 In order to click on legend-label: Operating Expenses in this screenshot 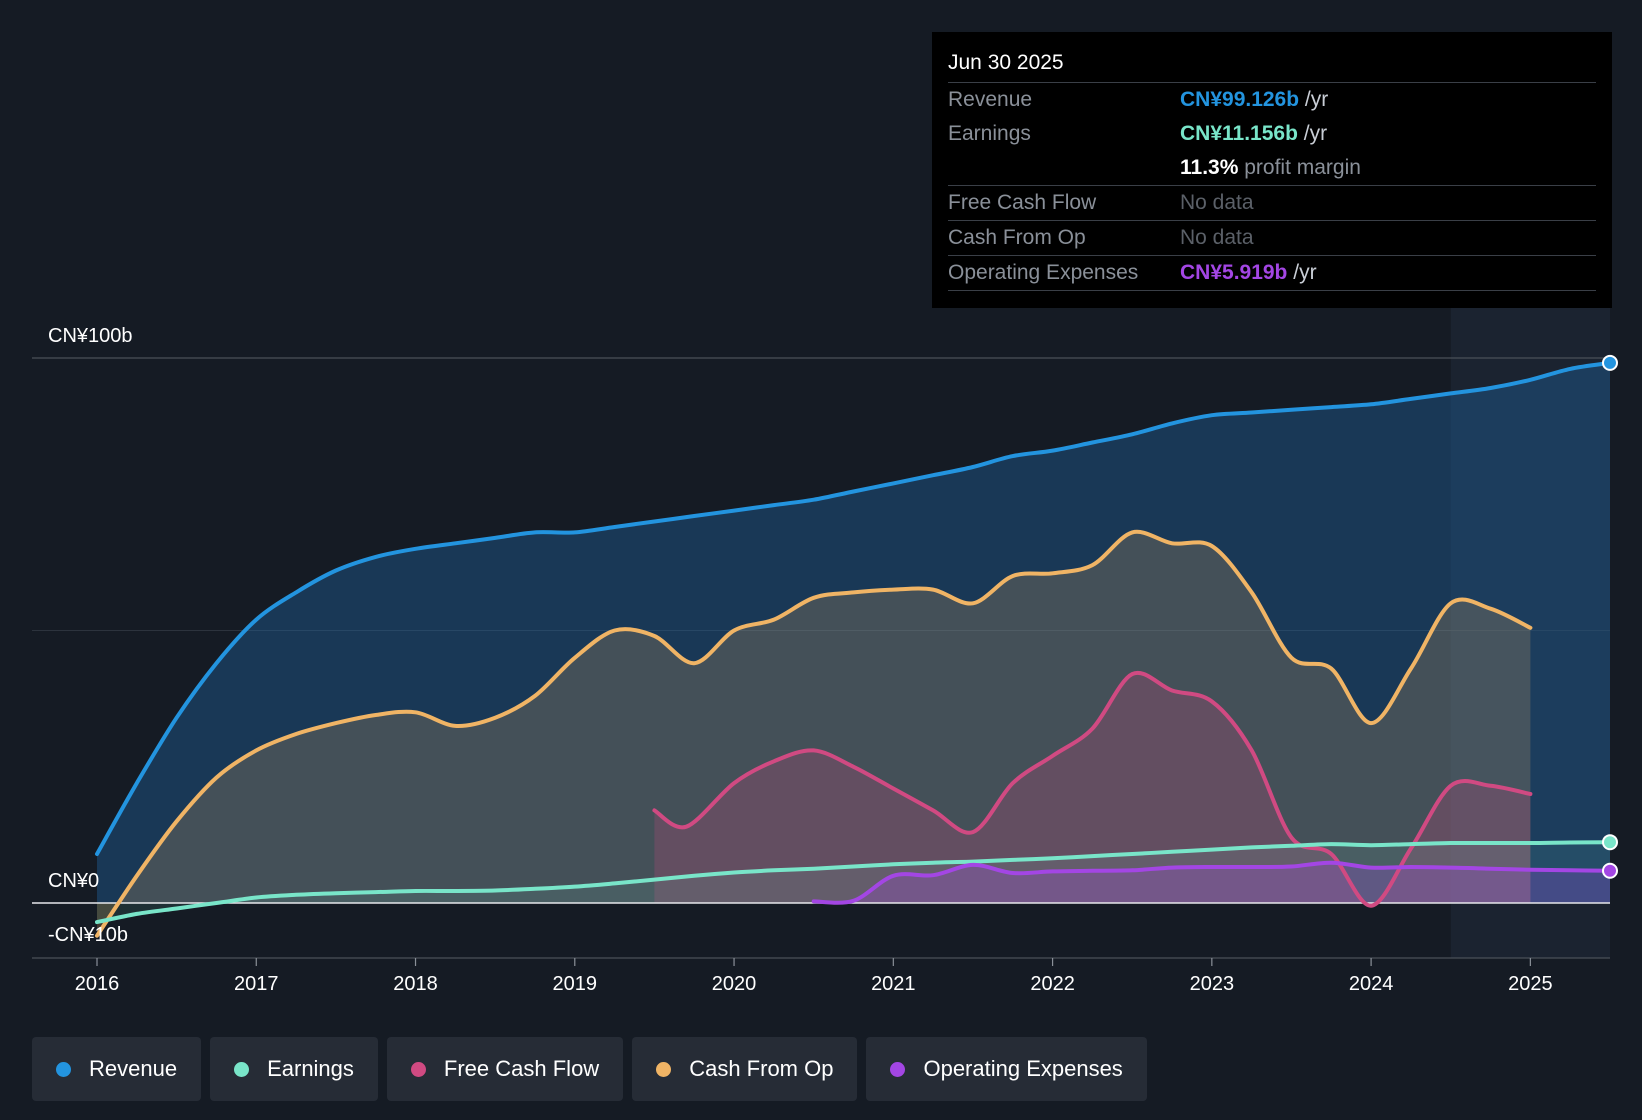, I will do `click(1023, 1068)`.